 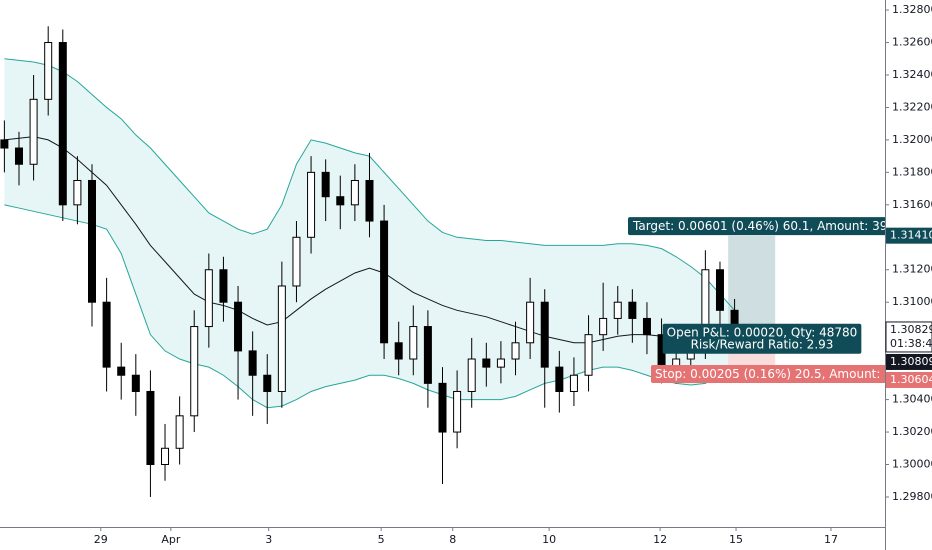 I want to click on y-tick-label: 1.32600, so click(x=912, y=42).